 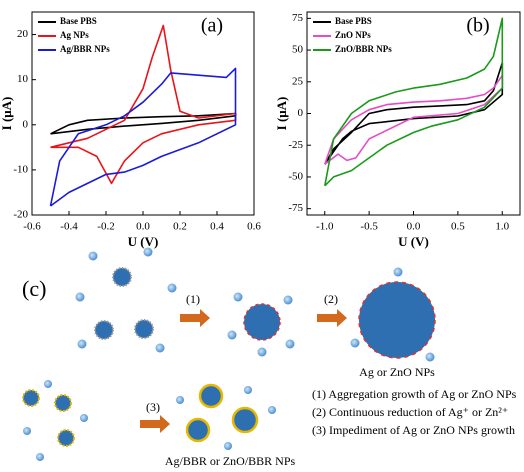 I want to click on legend-label: ZnO/BBR NPs, so click(x=363, y=49).